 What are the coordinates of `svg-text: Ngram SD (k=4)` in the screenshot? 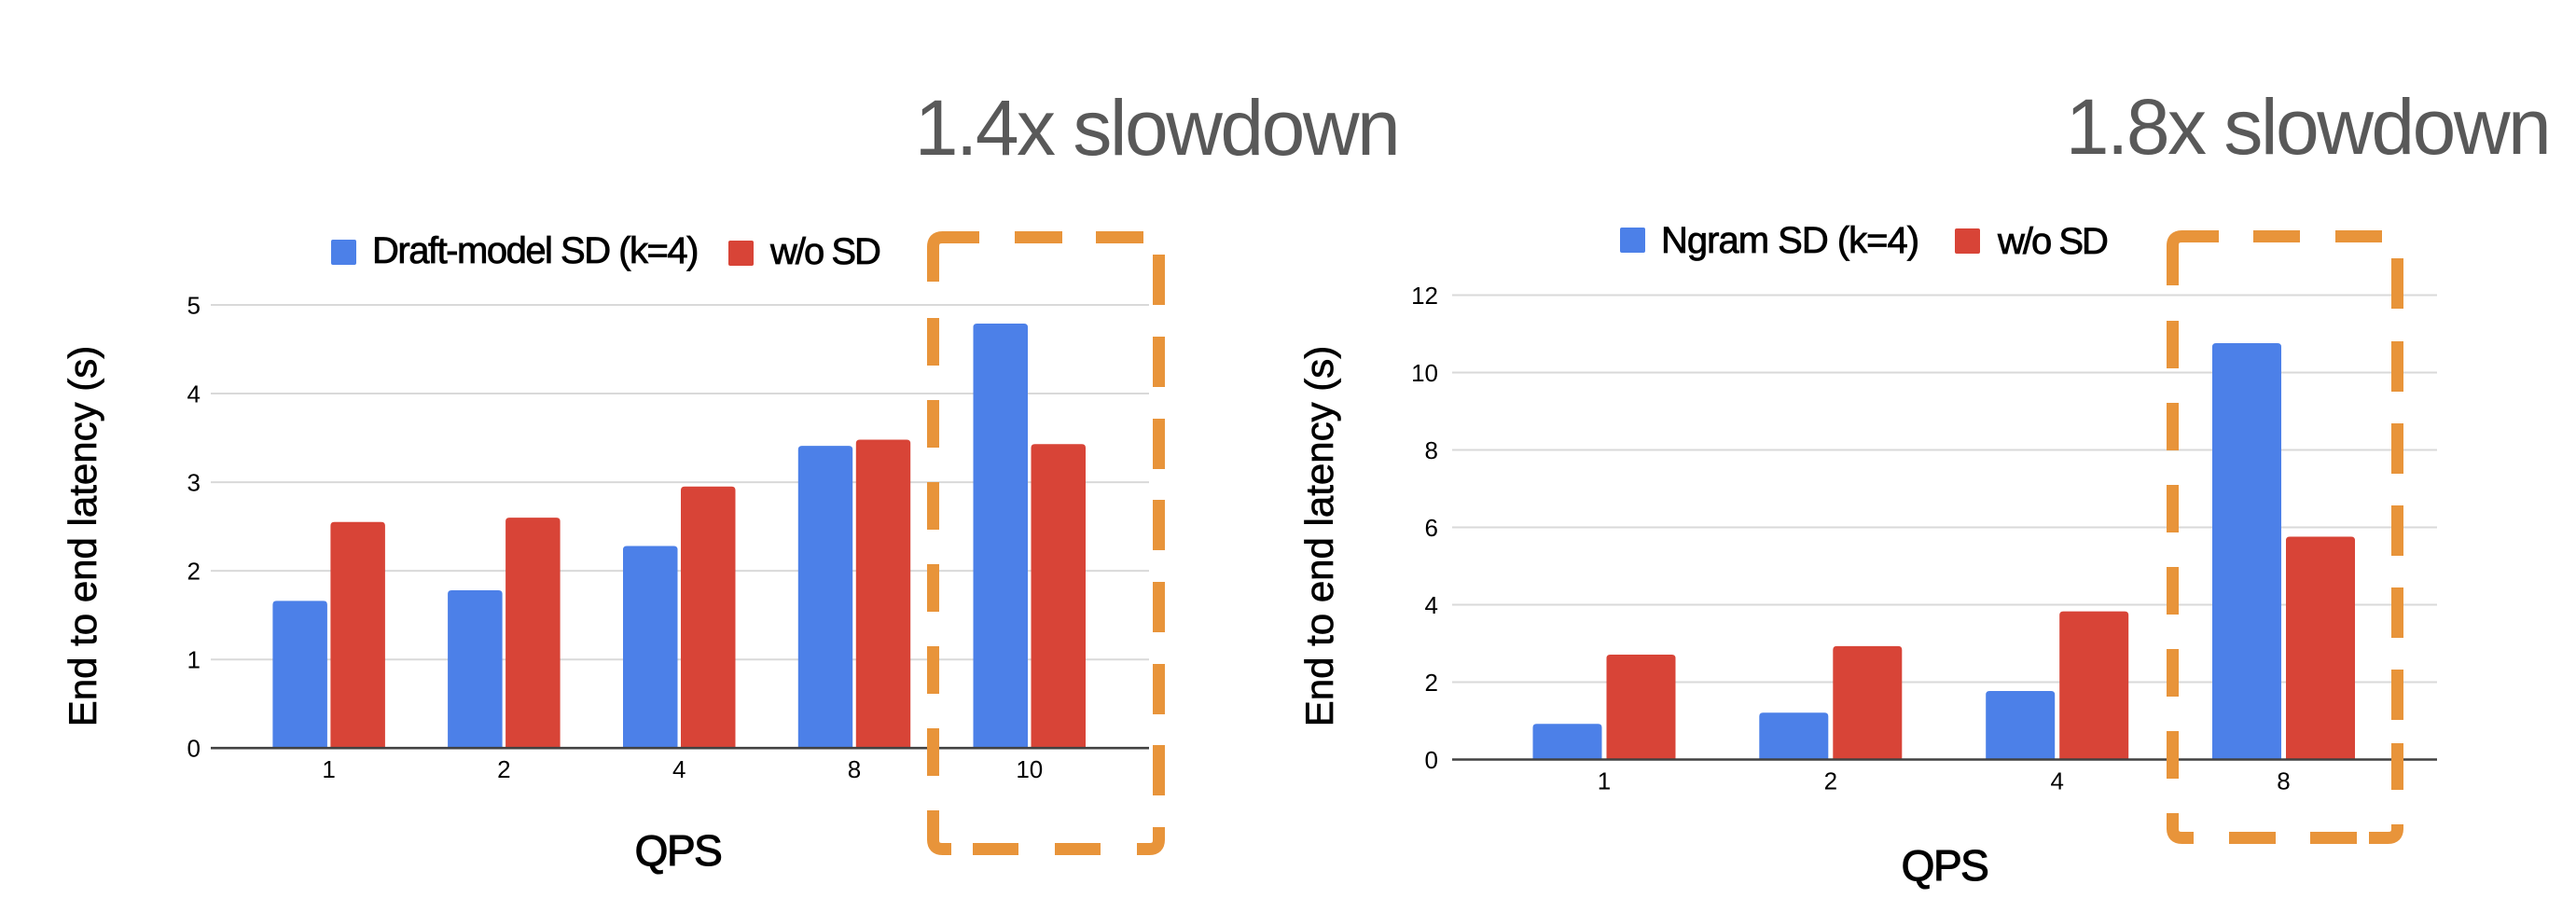 It's located at (1789, 240).